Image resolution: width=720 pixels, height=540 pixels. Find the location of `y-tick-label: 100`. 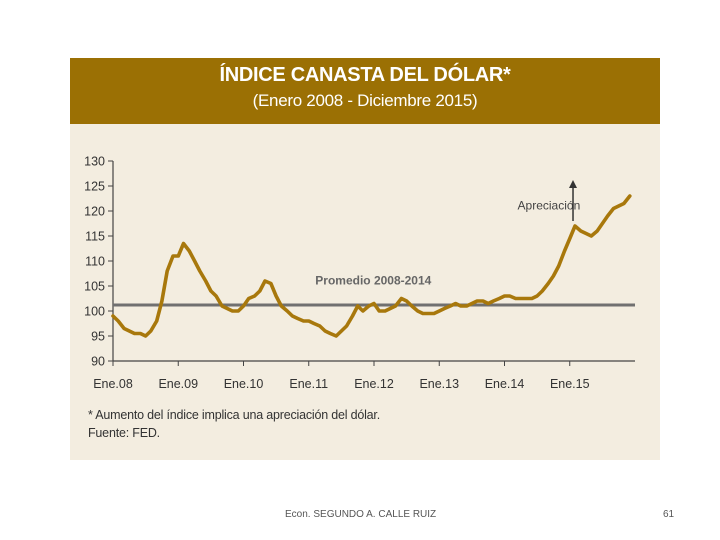

y-tick-label: 100 is located at coordinates (94, 312).